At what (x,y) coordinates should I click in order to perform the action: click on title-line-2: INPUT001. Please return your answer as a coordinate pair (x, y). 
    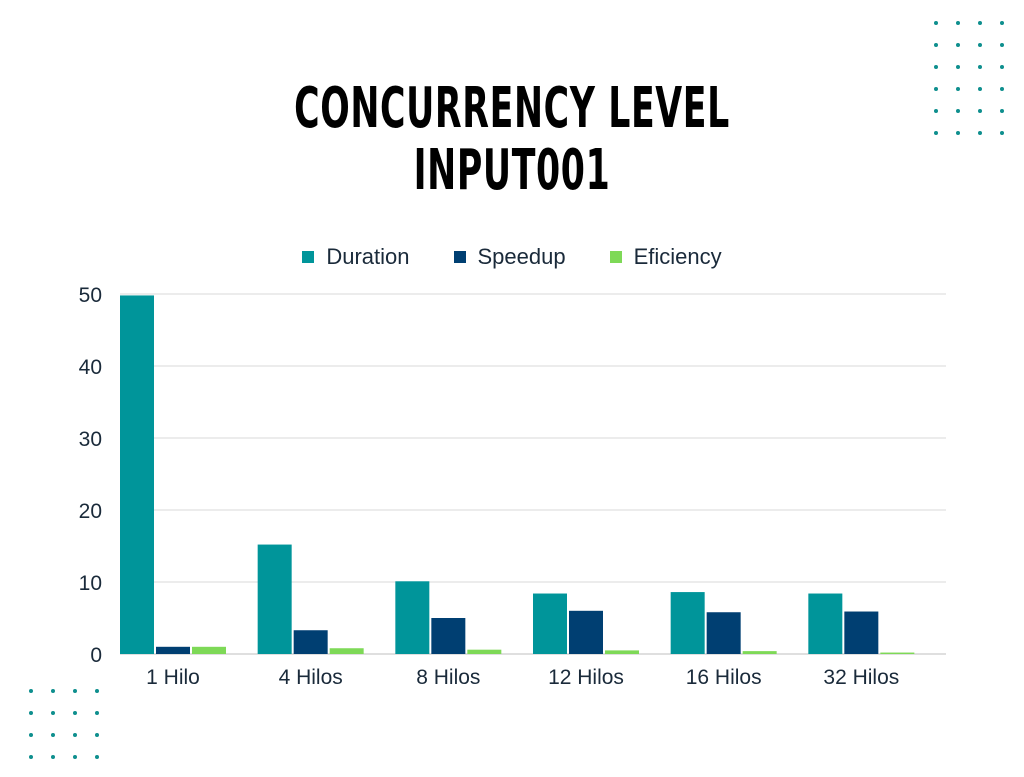
    Looking at the image, I should click on (512, 170).